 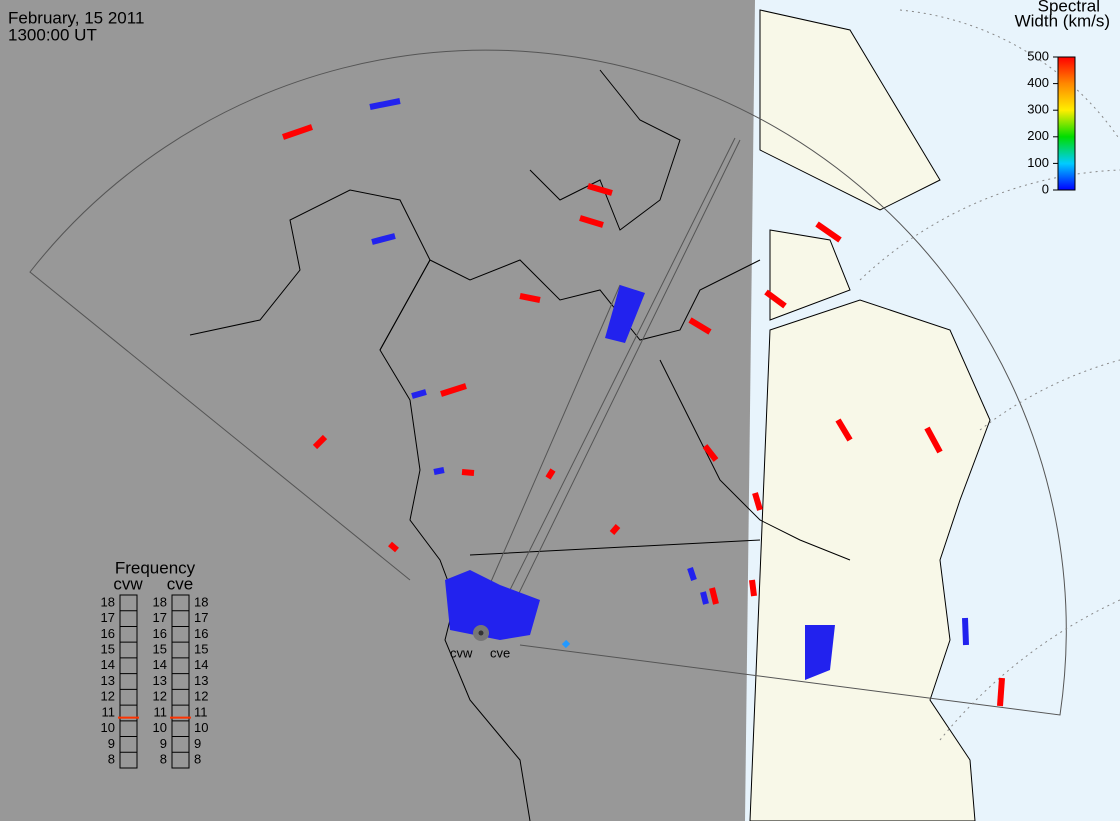 I want to click on colorbar-title: Width (km/s), so click(x=1062, y=20).